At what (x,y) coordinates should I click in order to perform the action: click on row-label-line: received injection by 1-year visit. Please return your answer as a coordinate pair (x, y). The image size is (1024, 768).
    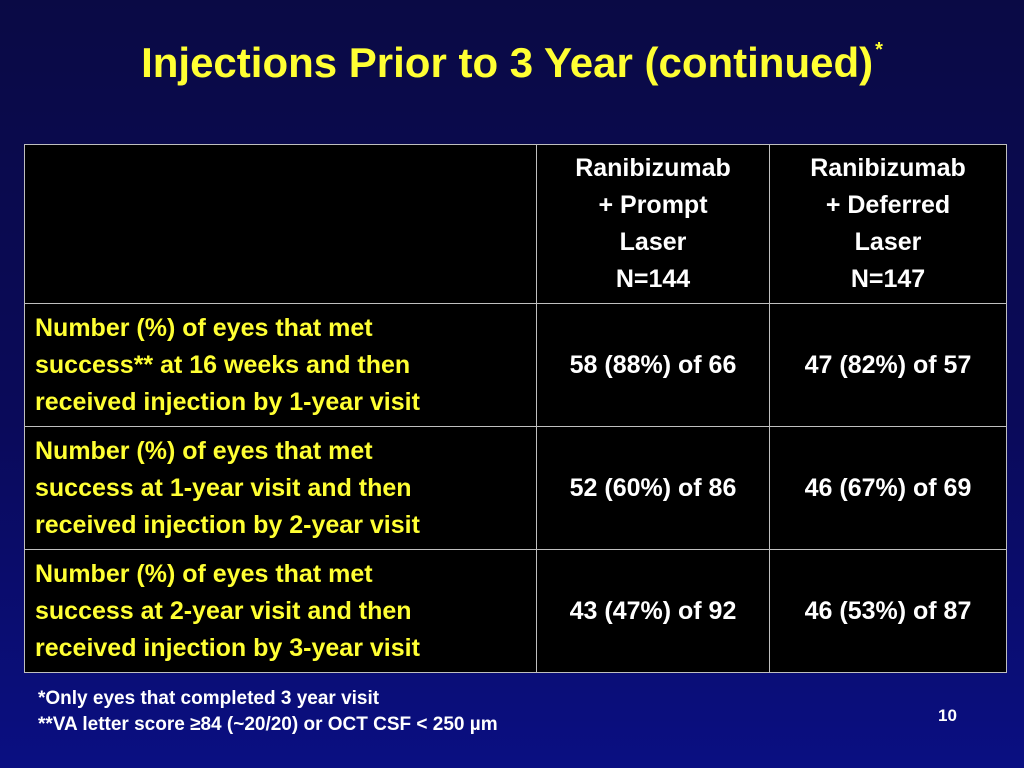
    Looking at the image, I should click on (227, 401).